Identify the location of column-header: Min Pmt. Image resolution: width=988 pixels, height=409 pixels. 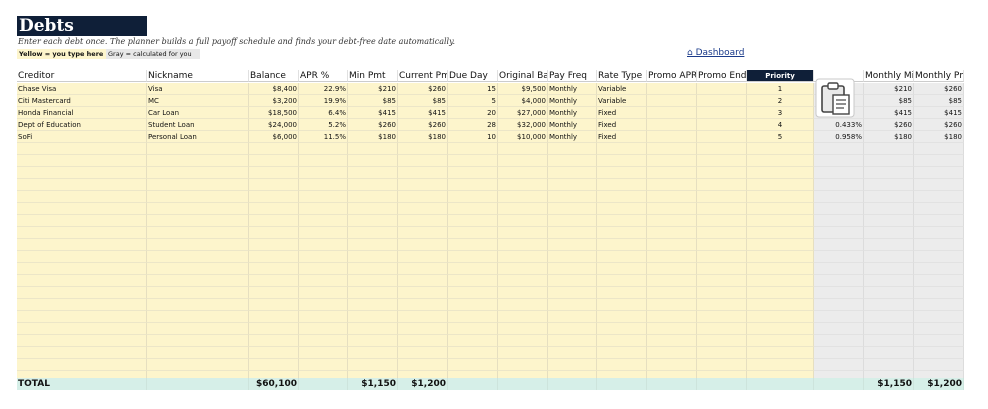
(373, 76).